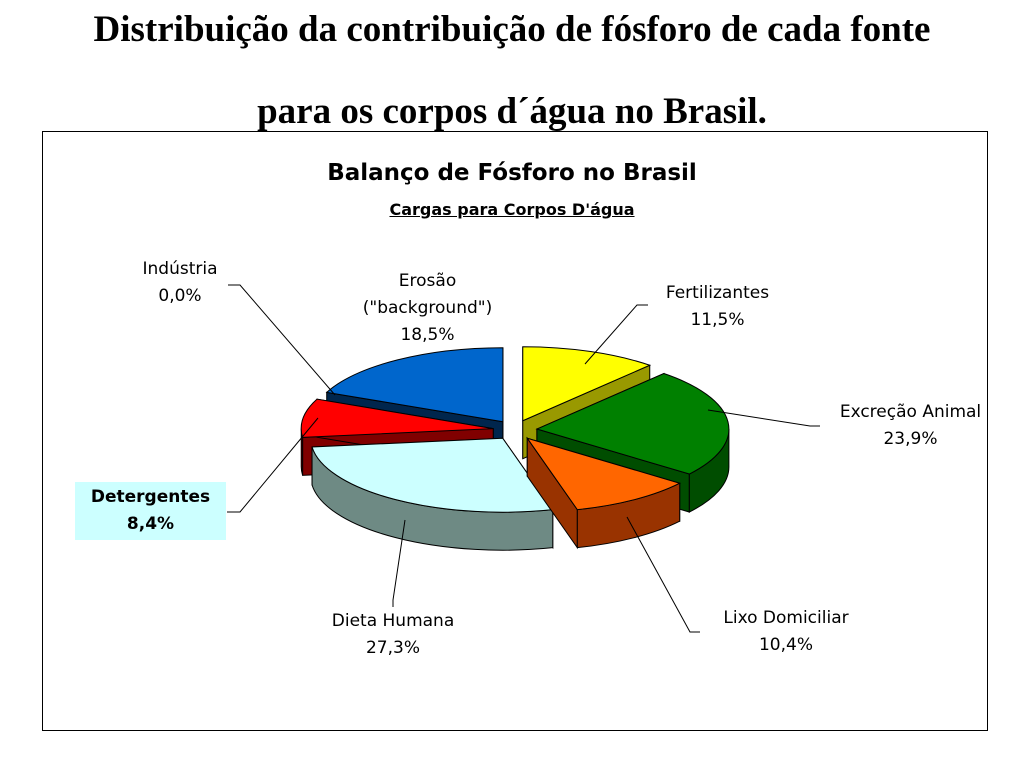 The image size is (1024, 768). I want to click on leader-line-dieta, so click(399, 563).